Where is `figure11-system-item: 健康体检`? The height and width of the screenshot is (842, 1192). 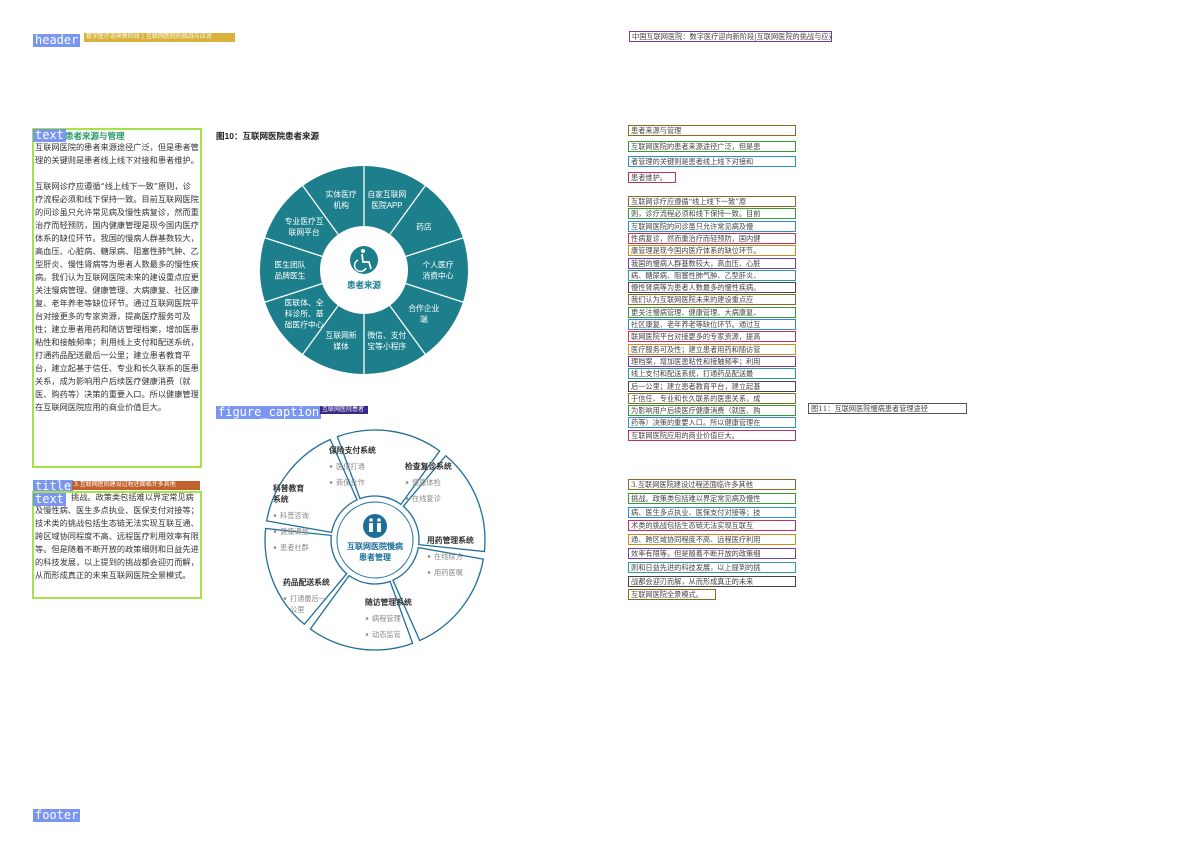 figure11-system-item: 健康体检 is located at coordinates (426, 482).